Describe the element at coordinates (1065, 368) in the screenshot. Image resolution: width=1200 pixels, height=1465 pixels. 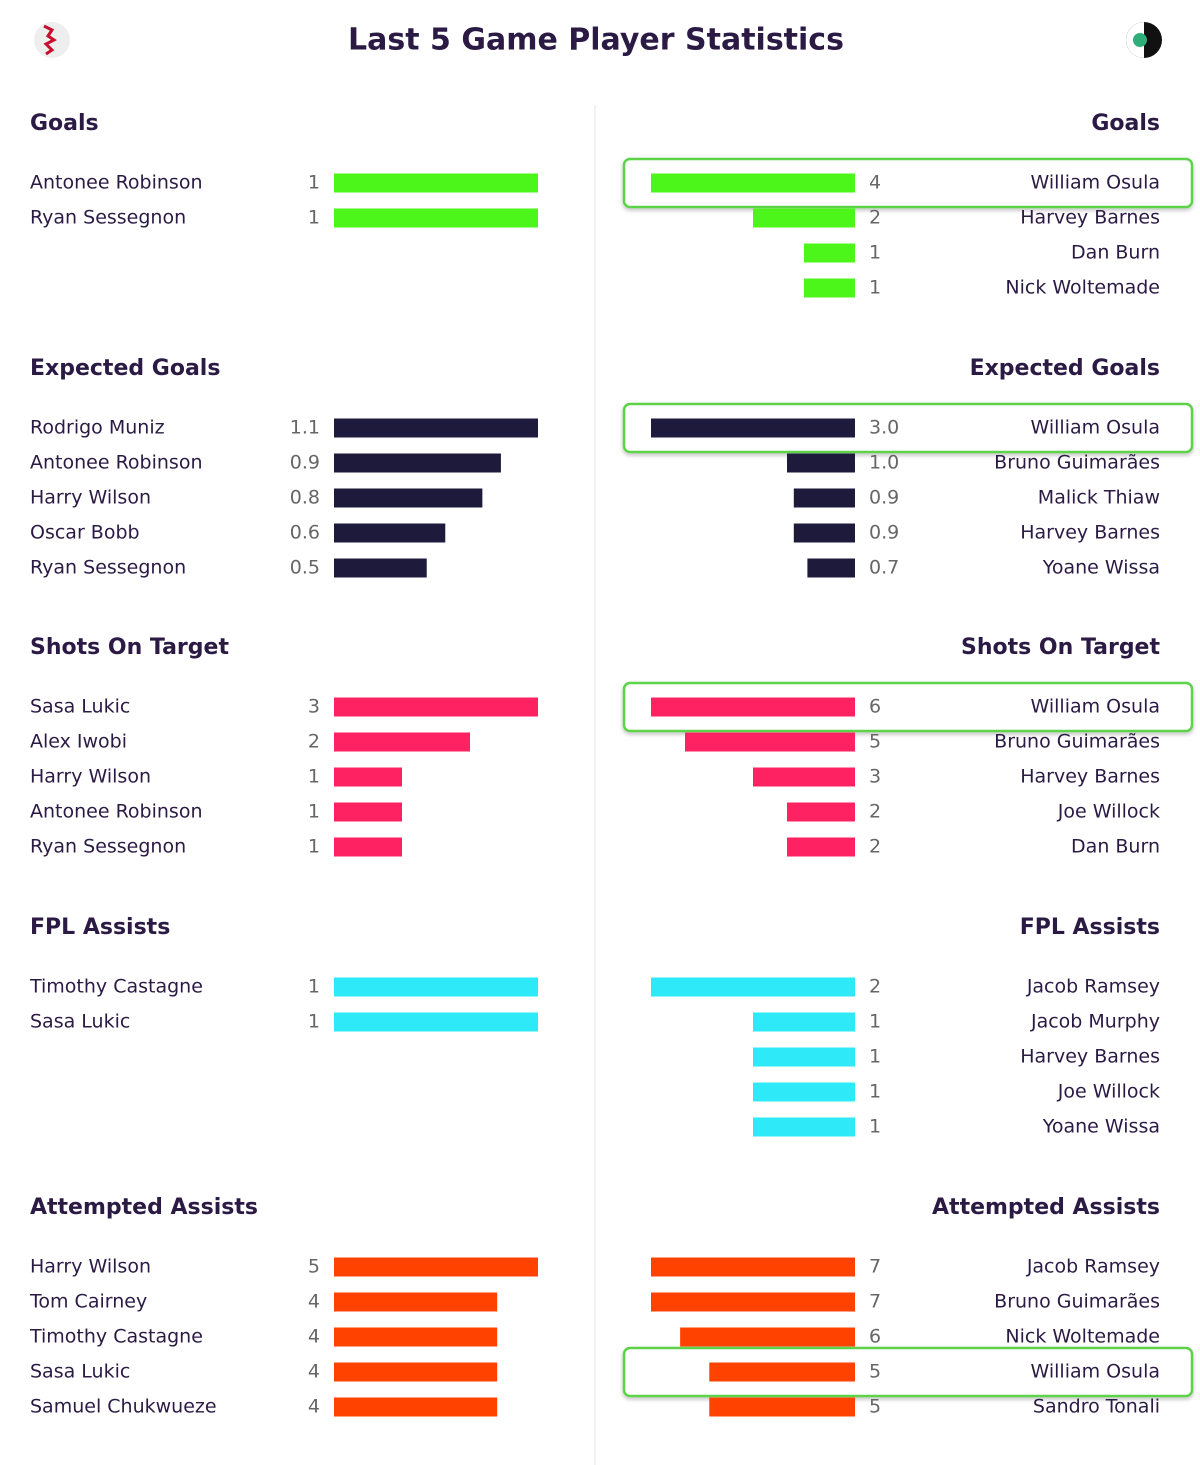
I see `section-heading: Expected Goals` at that location.